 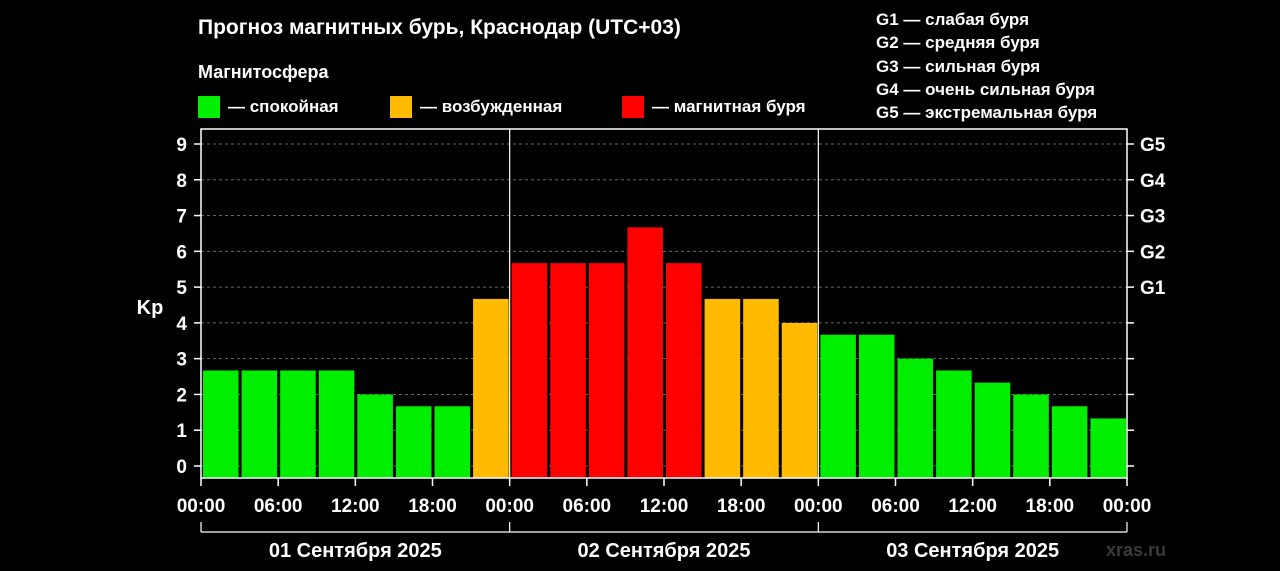 I want to click on watermark: xras.ru, so click(x=1136, y=550).